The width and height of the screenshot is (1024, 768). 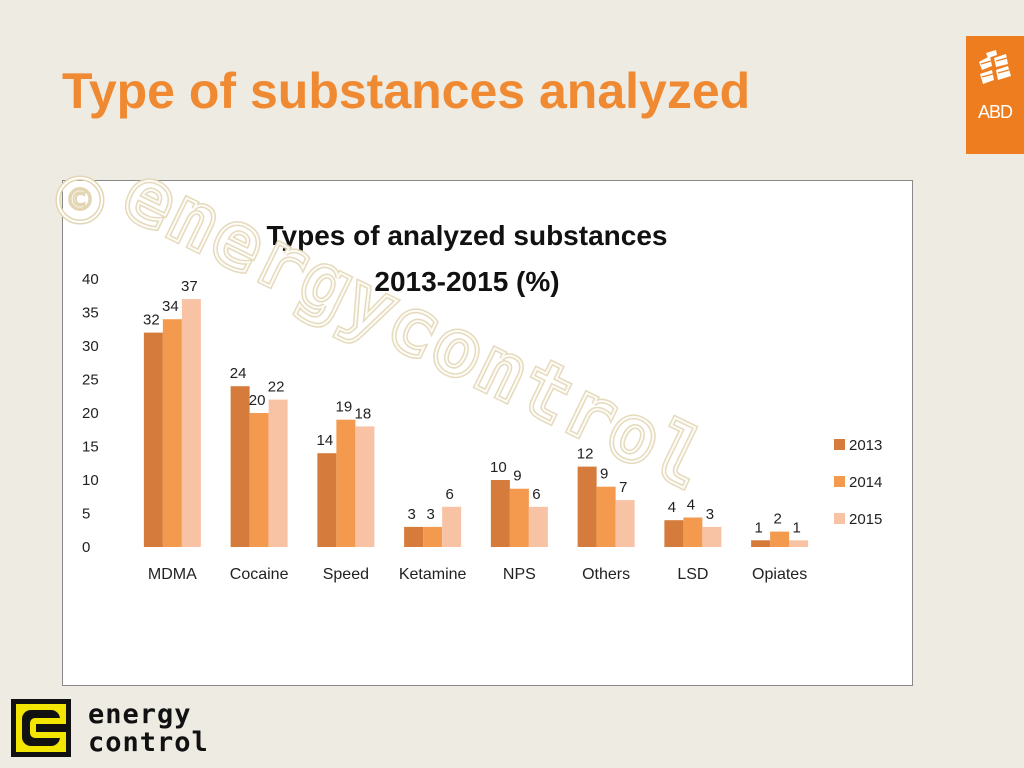 I want to click on chart-subtitle: 2013-2015 (%), so click(x=466, y=281).